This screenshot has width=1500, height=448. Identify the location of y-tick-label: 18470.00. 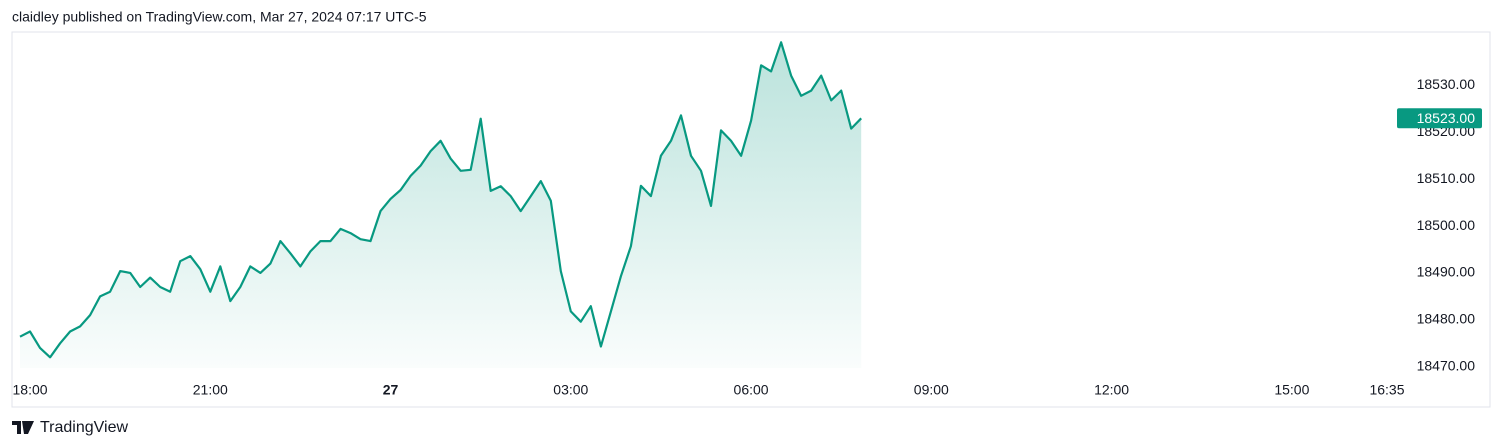
(1446, 365).